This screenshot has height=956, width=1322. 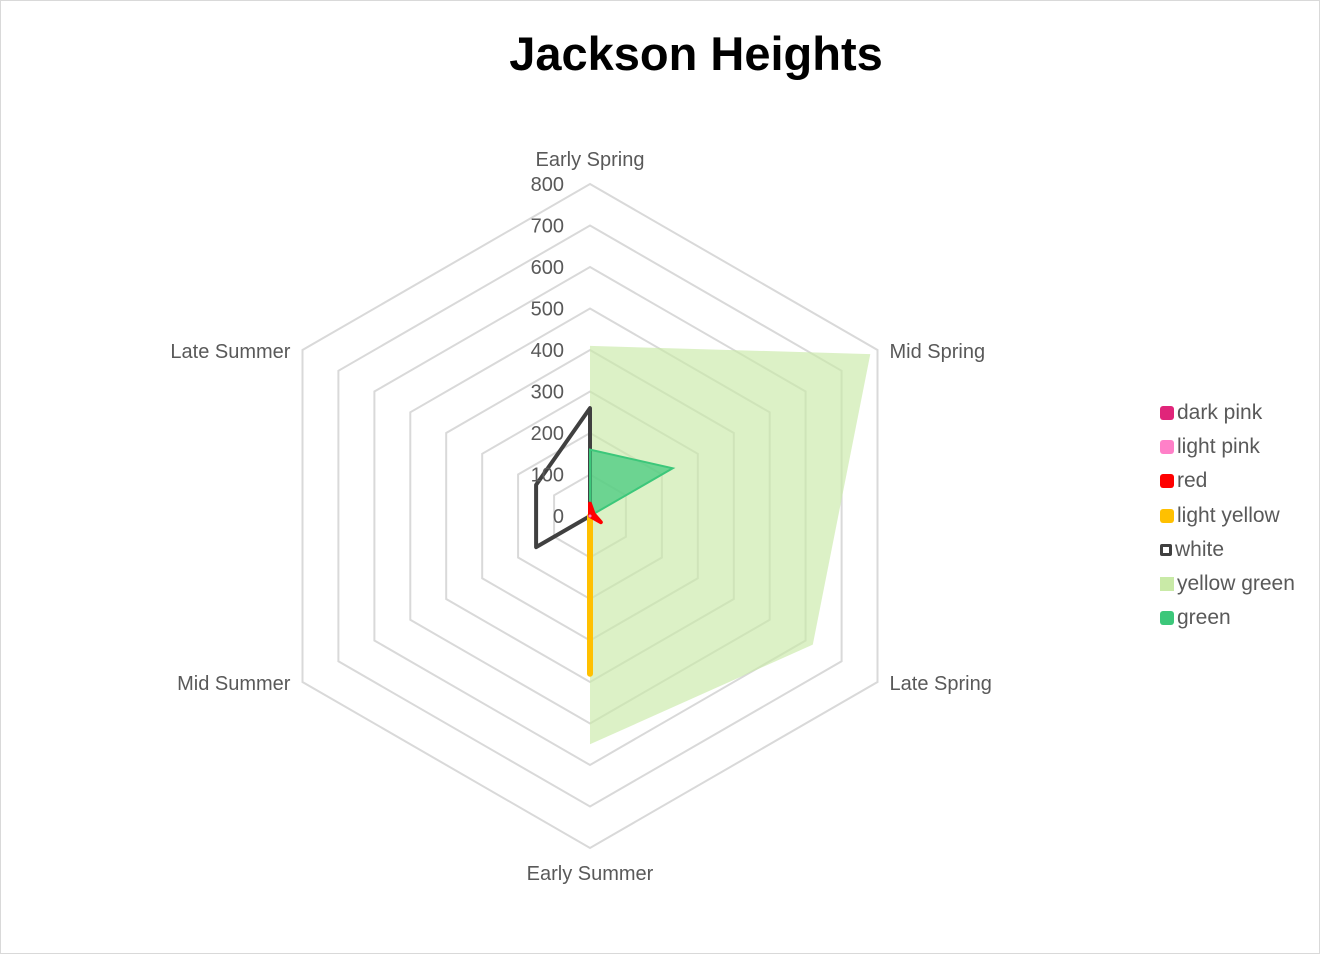 I want to click on chart-title: Jackson Heights, so click(x=696, y=53).